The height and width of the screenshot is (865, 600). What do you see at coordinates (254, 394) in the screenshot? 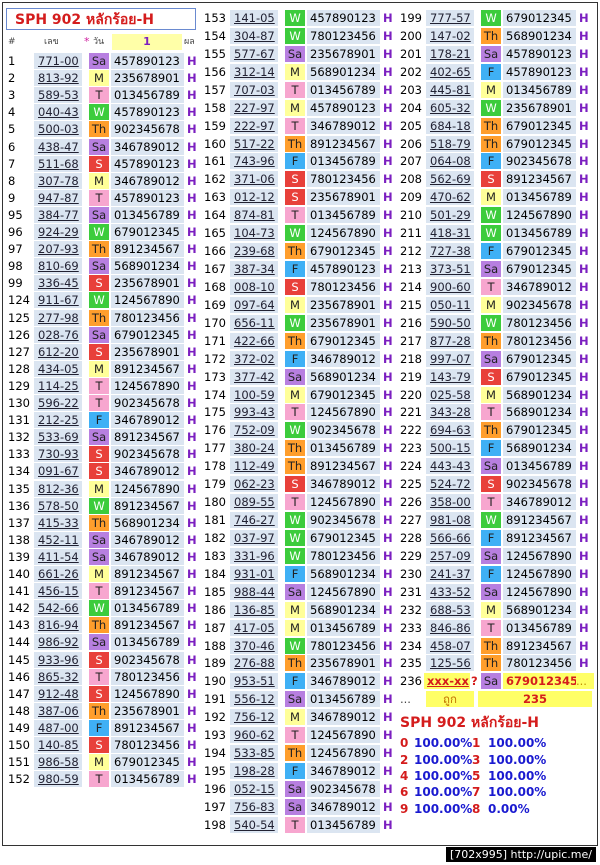
I see `code: 100-59` at bounding box center [254, 394].